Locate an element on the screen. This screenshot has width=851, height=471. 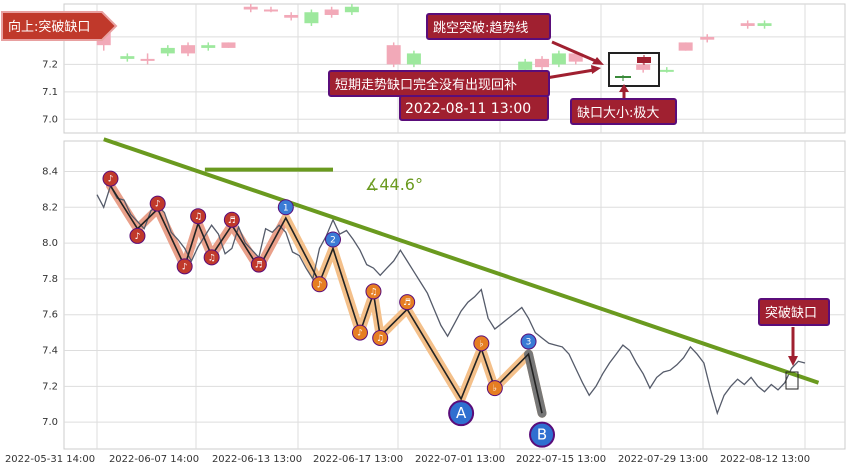
wave-marker is located at coordinates (542, 434).